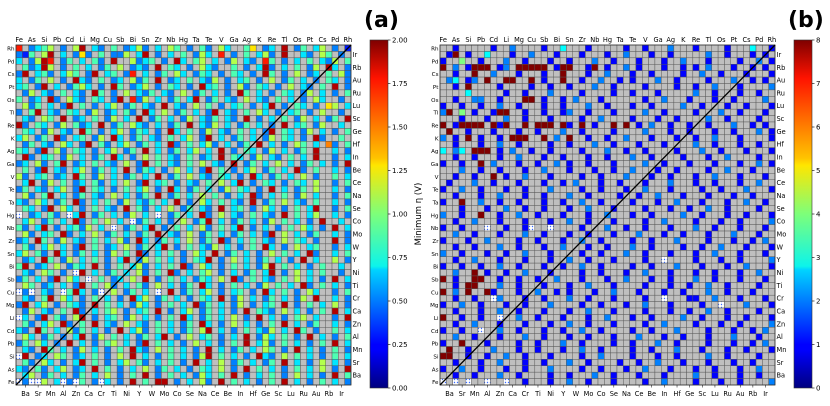  Describe the element at coordinates (335, 40) in the screenshot. I see `top-tick-label: Pd` at that location.